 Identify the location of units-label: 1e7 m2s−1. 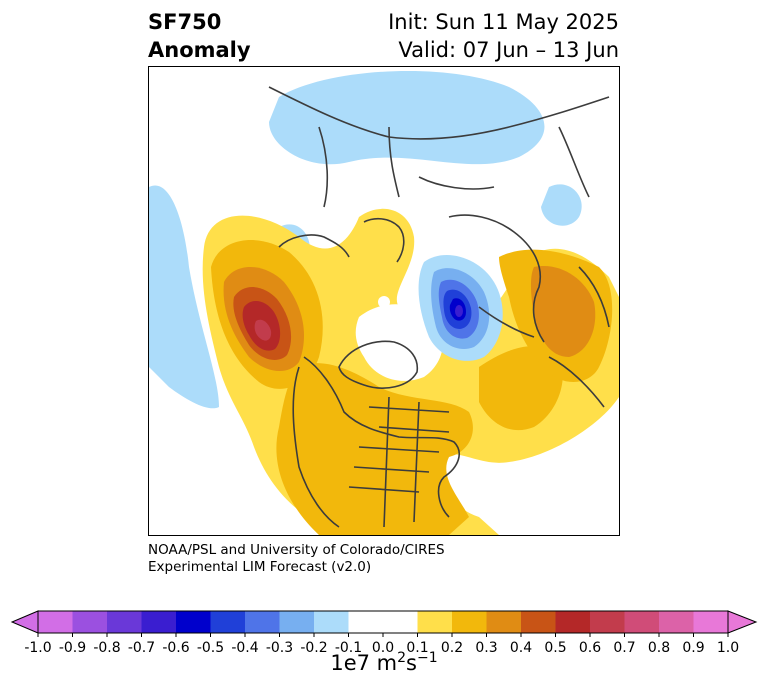
(384, 662).